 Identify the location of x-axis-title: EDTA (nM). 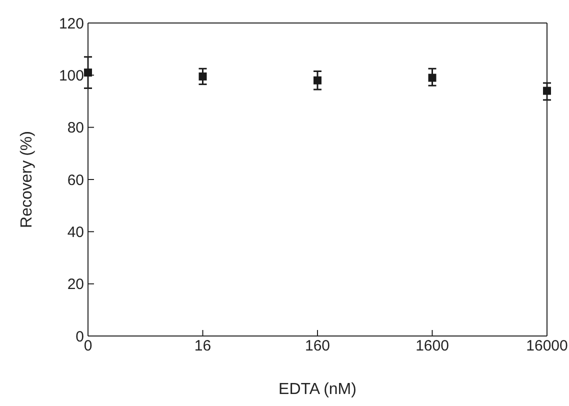
(317, 389).